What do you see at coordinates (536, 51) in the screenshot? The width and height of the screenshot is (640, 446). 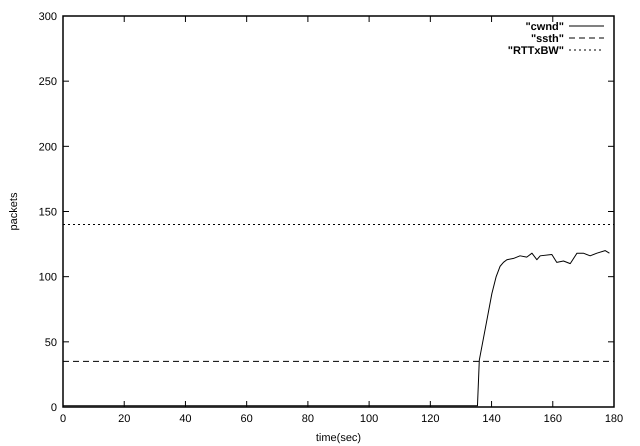 I see `legend-label: "RTTxBW"` at bounding box center [536, 51].